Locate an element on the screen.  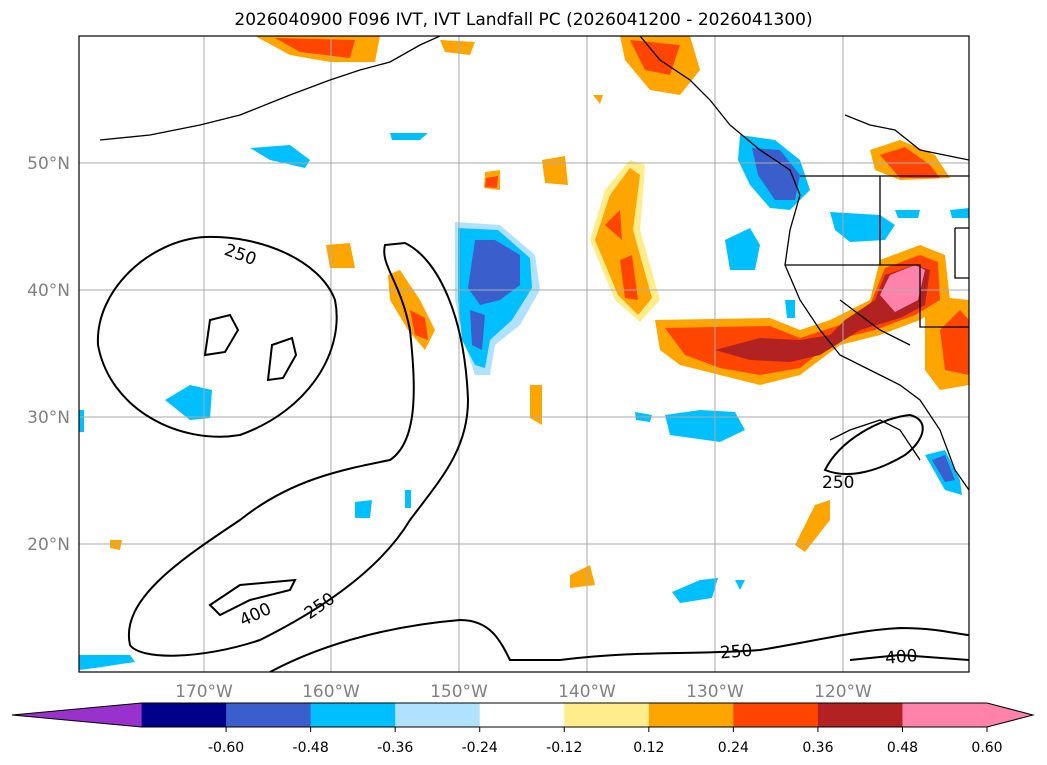
lon-label: 130°W is located at coordinates (715, 692).